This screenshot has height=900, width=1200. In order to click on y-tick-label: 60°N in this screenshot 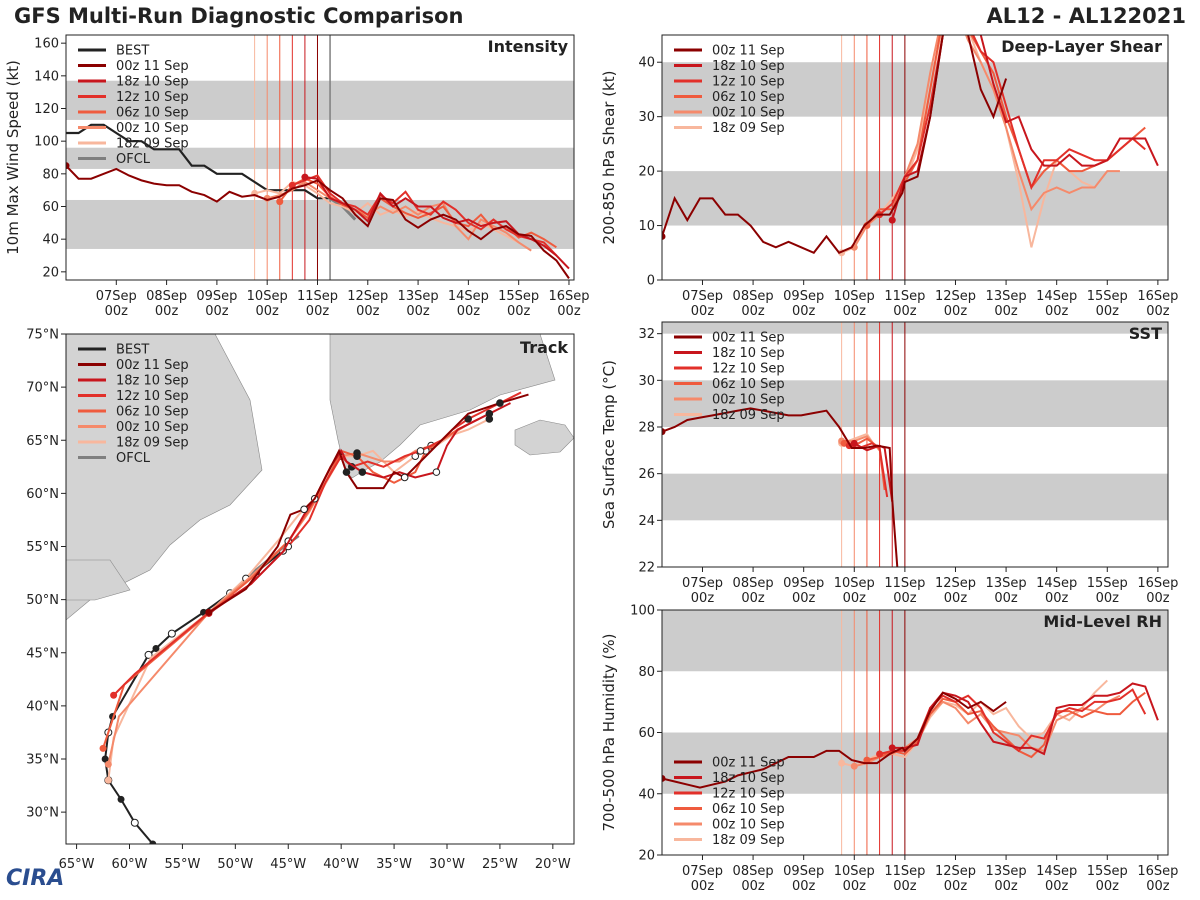, I will do `click(42, 494)`.